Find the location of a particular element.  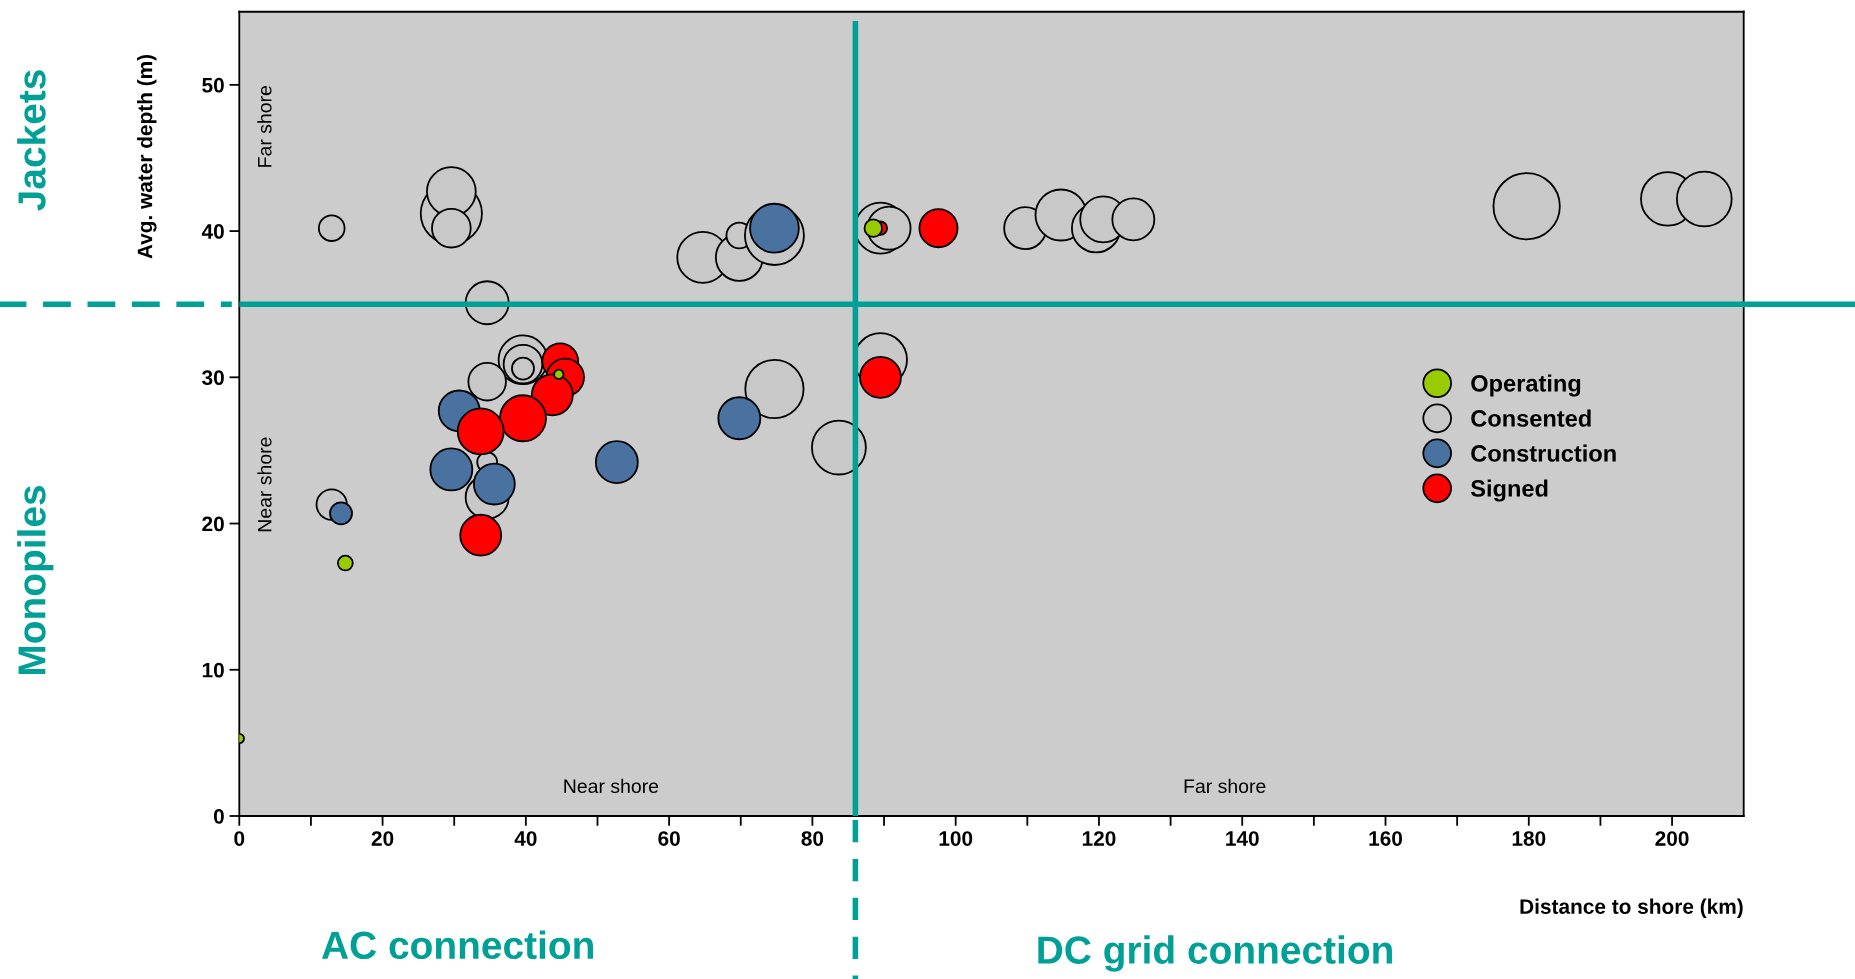

x-tick-label: 100 is located at coordinates (956, 838).